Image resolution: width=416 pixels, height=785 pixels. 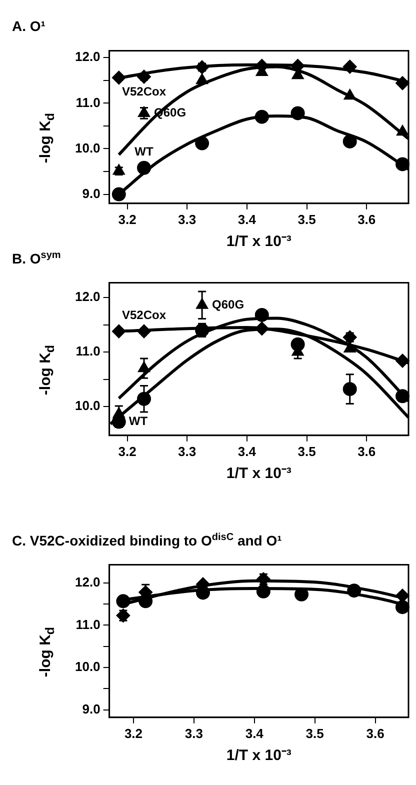 What do you see at coordinates (228, 304) in the screenshot?
I see `series-label: Q60G` at bounding box center [228, 304].